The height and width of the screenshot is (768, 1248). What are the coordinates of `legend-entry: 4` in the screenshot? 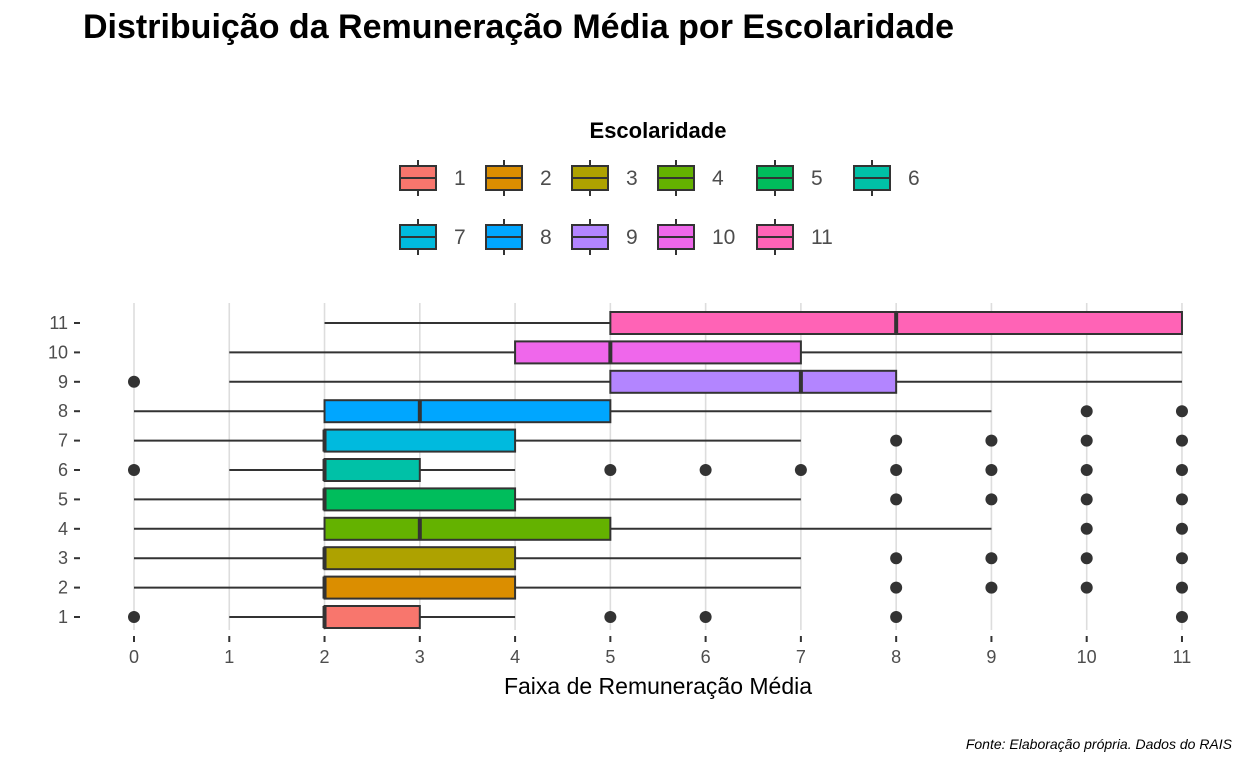 It's located at (690, 178).